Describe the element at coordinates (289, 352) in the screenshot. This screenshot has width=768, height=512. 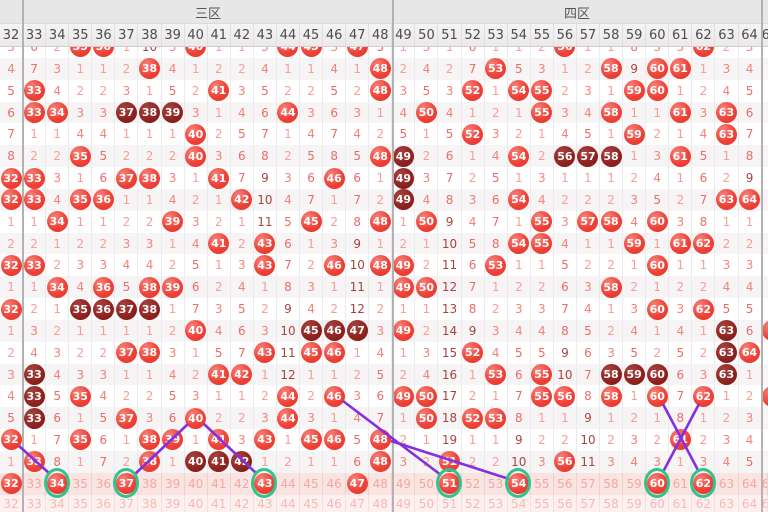
I see `miss-count: 11` at that location.